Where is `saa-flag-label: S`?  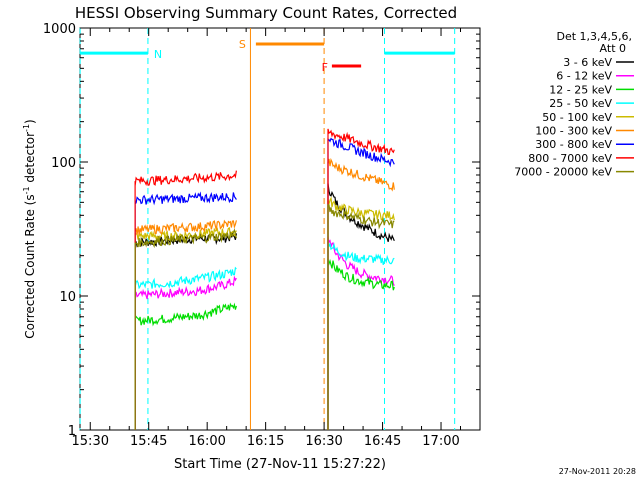 saa-flag-label: S is located at coordinates (242, 44).